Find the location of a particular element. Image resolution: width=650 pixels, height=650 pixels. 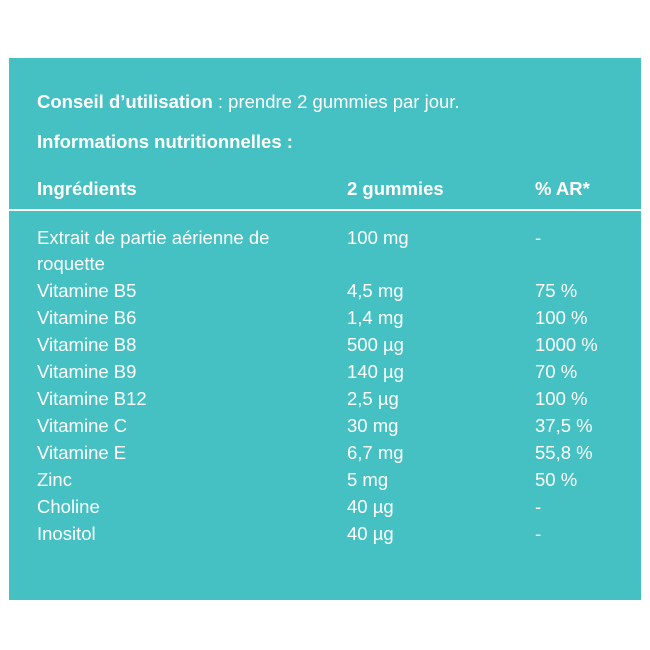

ar-cell: 50 % is located at coordinates (556, 479).